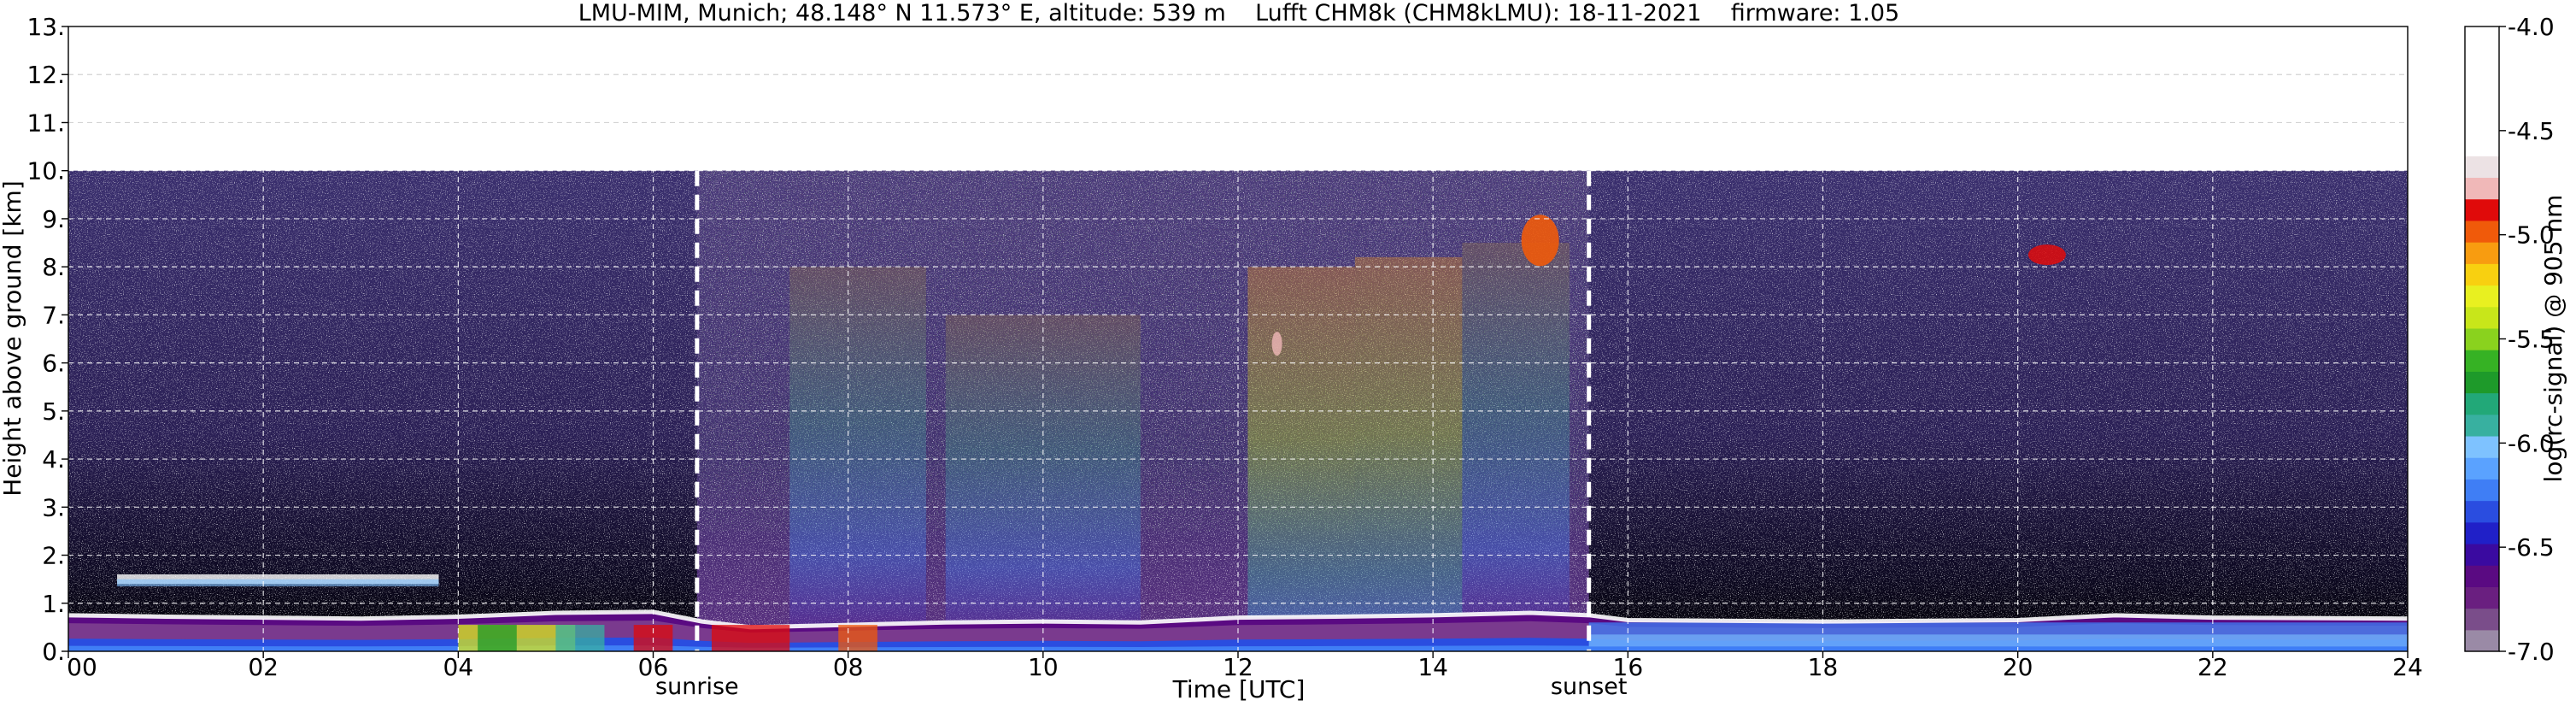 This screenshot has height=706, width=2576. Describe the element at coordinates (45, 27) in the screenshot. I see `y-tick-label: 13.` at that location.